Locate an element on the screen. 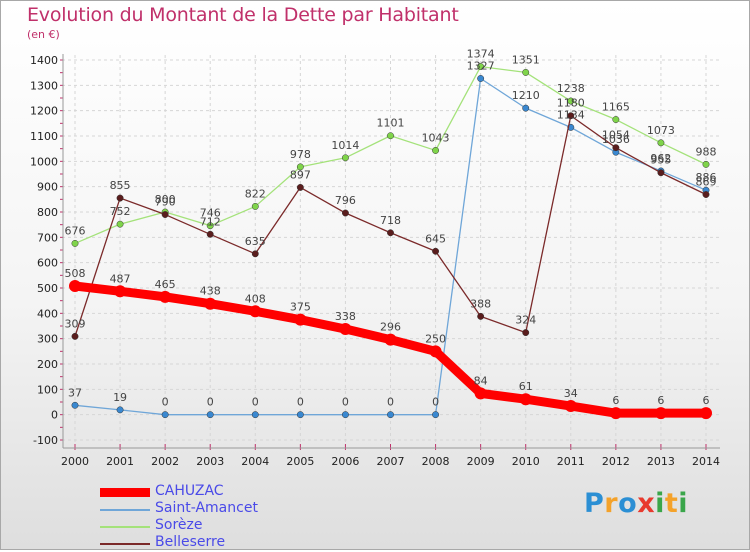 The image size is (750, 552). x-tick-label: 2004 is located at coordinates (255, 461).